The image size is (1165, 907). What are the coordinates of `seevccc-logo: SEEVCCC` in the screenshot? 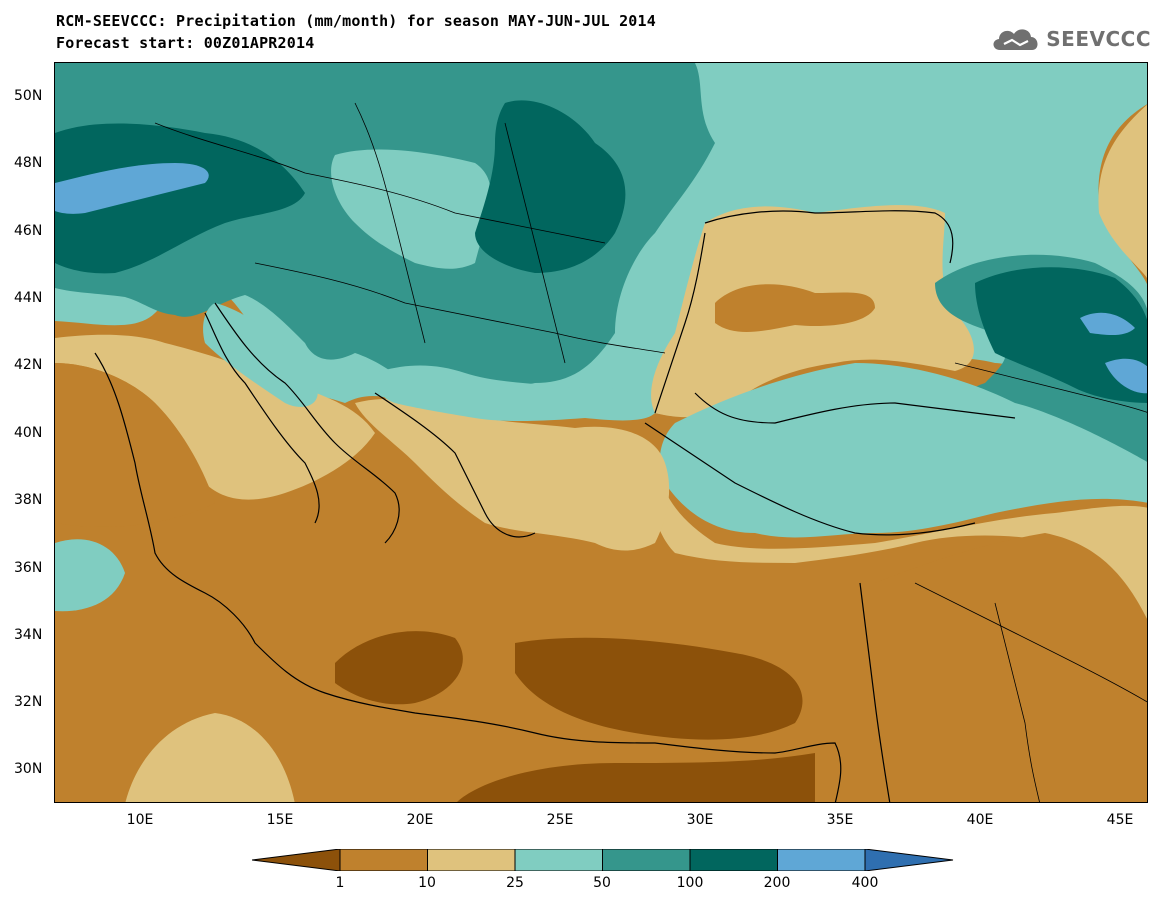 It's located at (1070, 39).